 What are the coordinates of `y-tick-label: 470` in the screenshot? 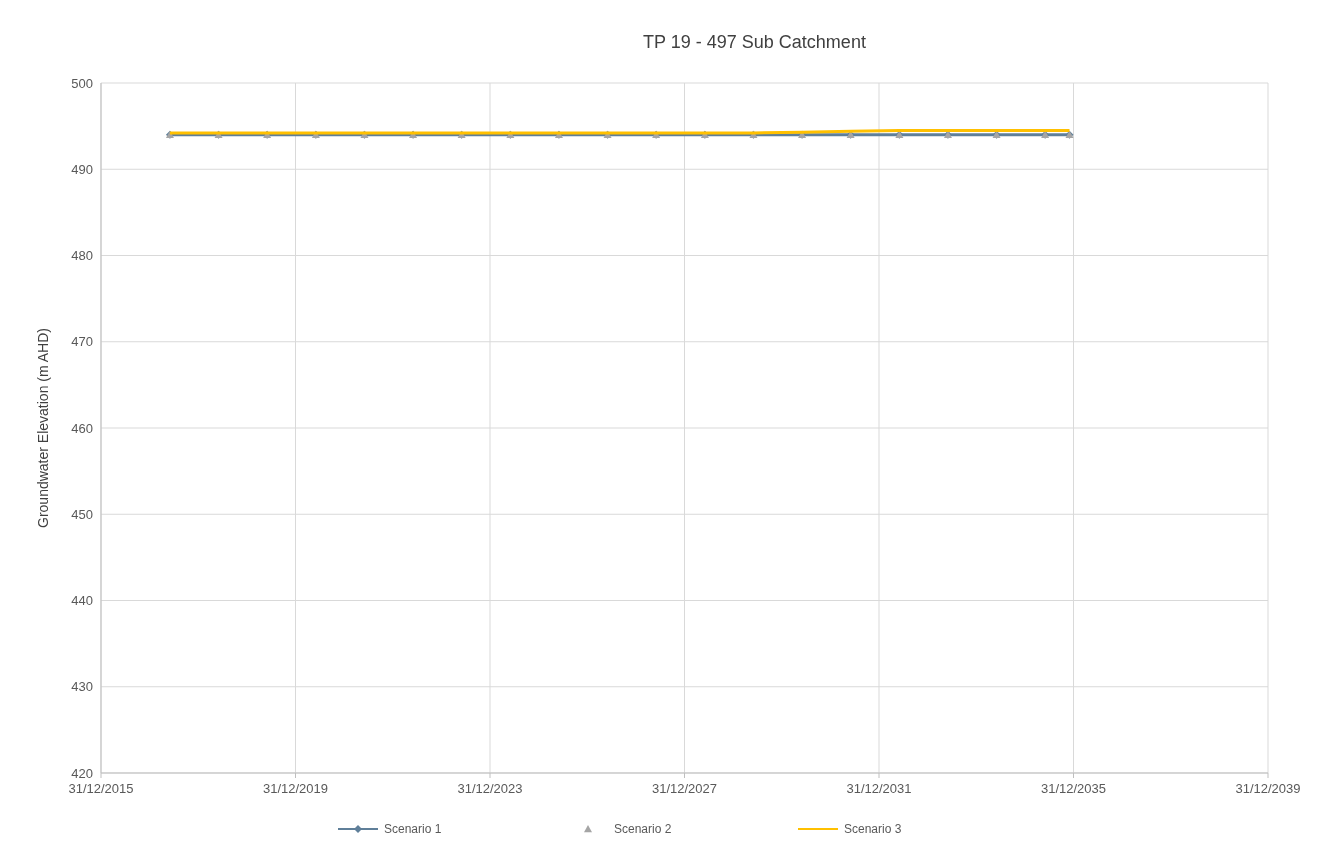 It's located at (82, 342).